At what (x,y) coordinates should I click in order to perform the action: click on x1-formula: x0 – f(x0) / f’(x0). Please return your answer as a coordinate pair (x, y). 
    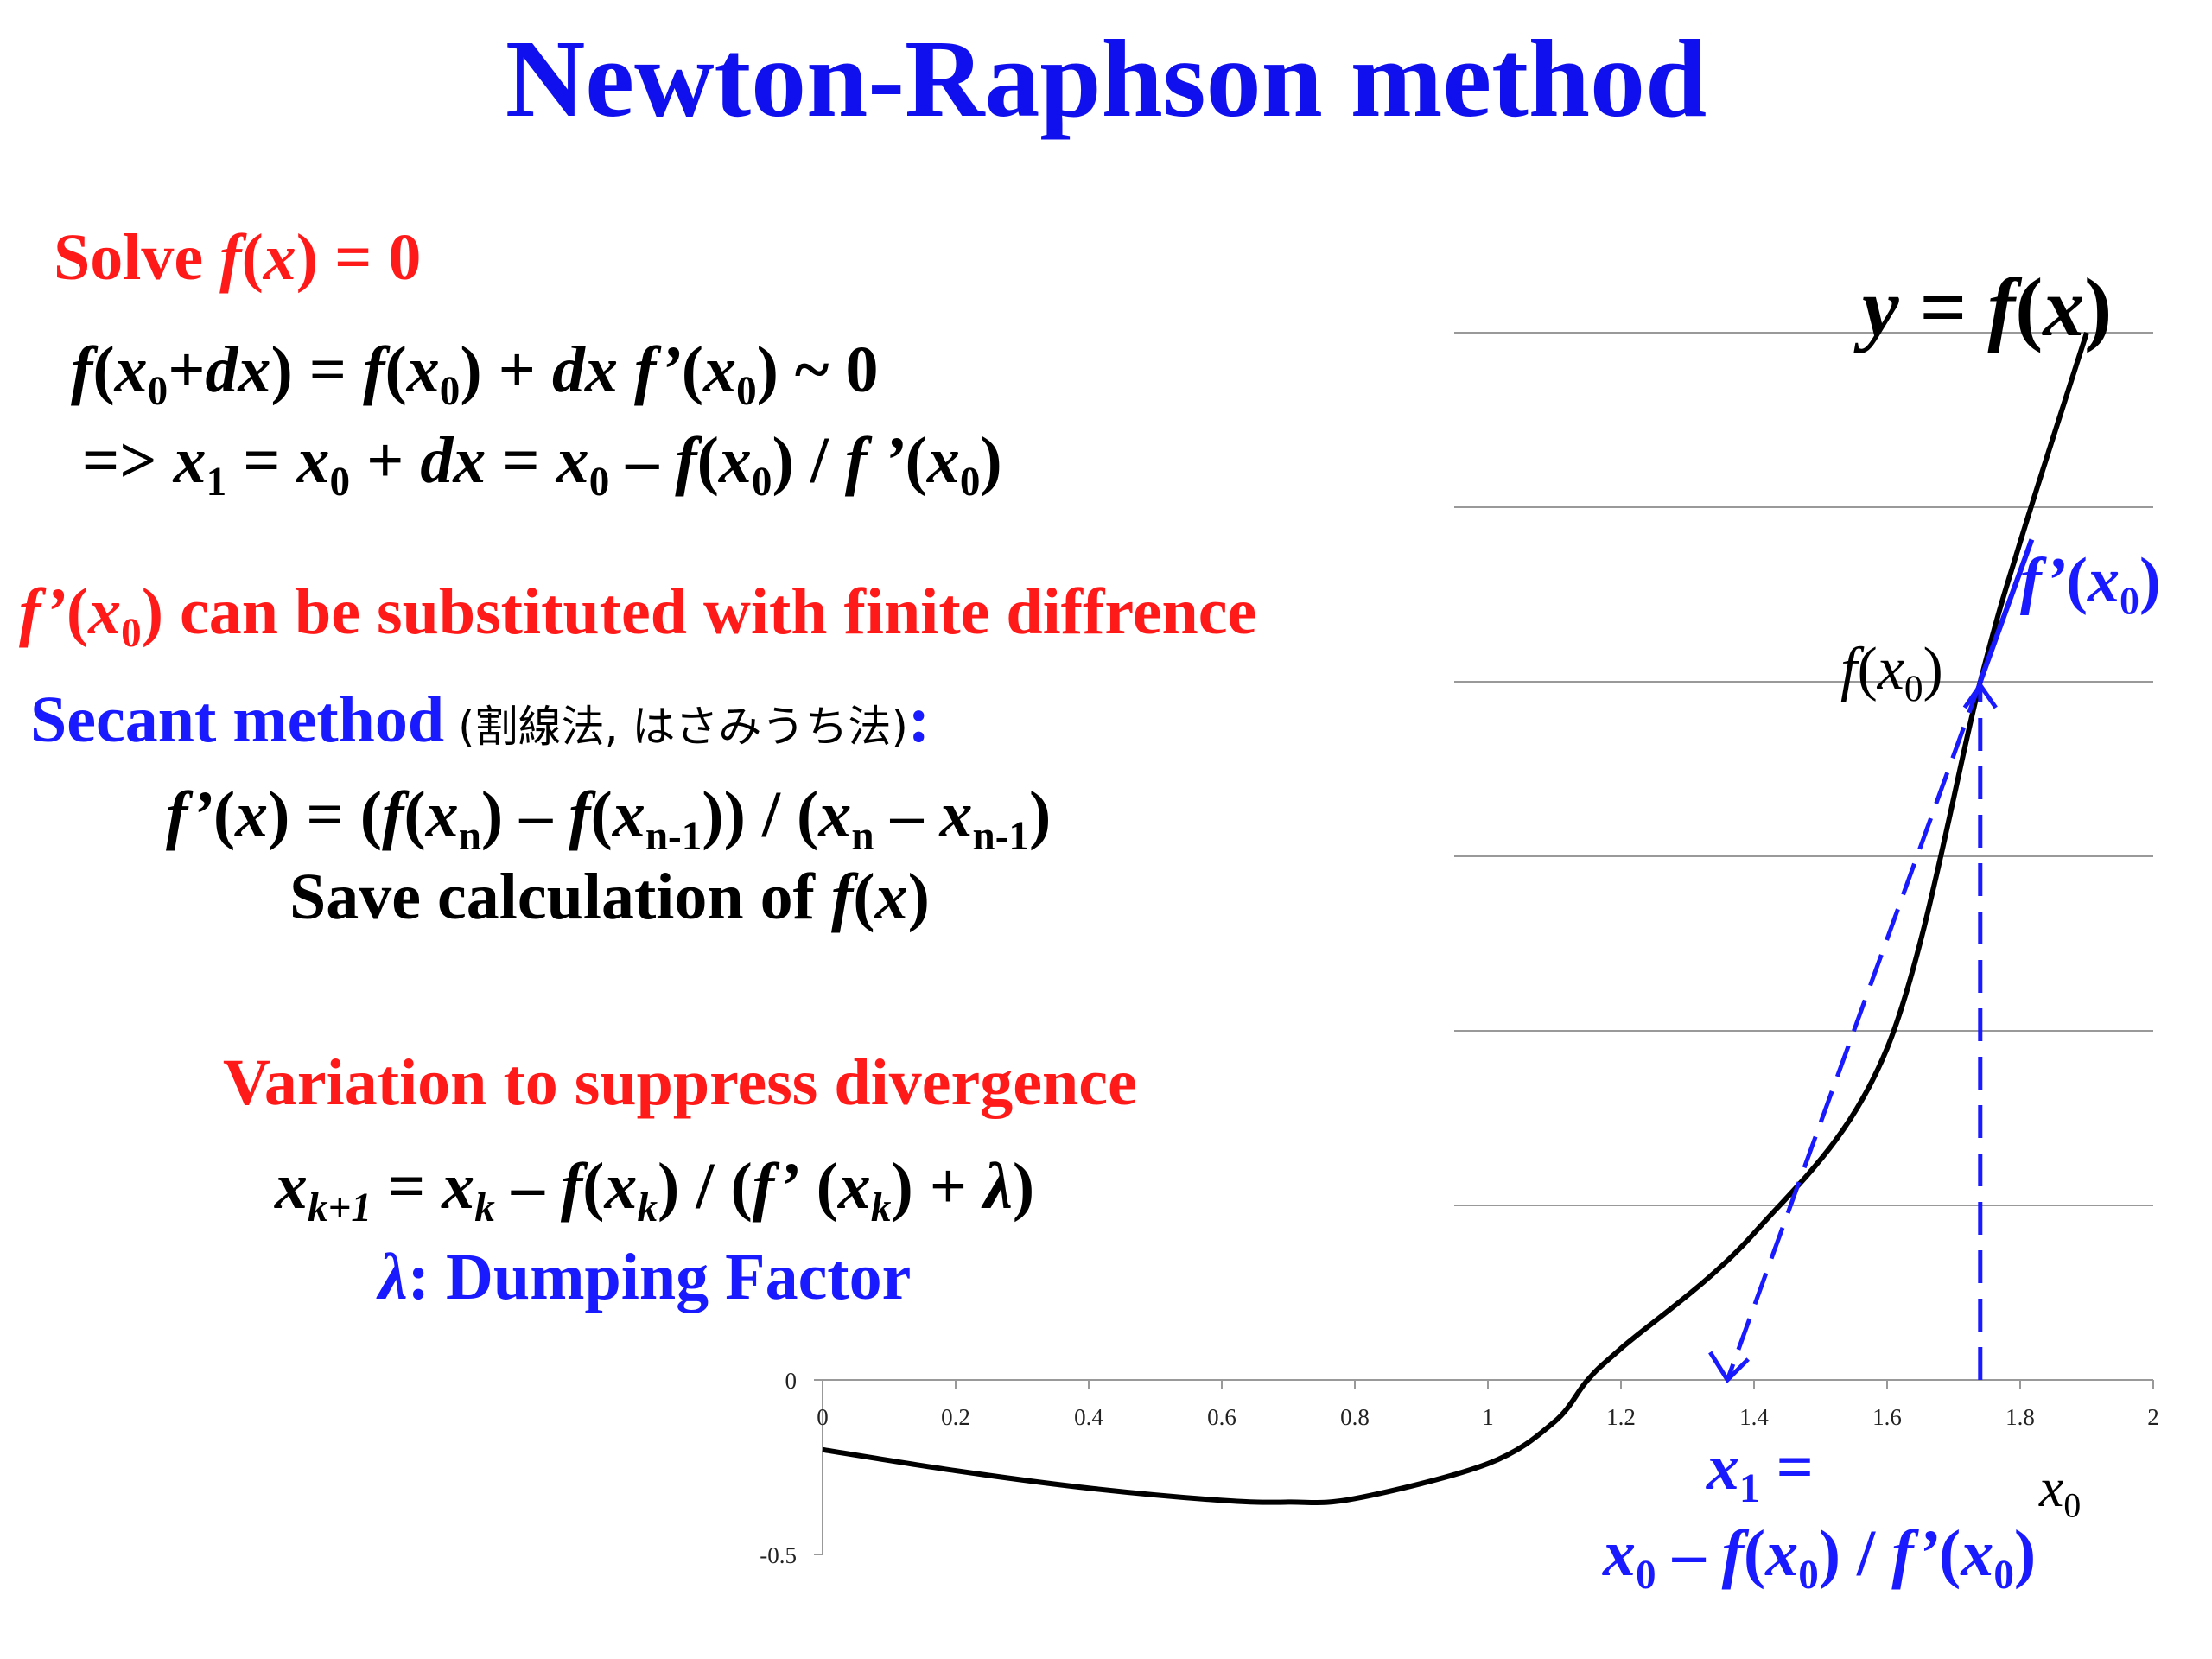
    Looking at the image, I should click on (1820, 1558).